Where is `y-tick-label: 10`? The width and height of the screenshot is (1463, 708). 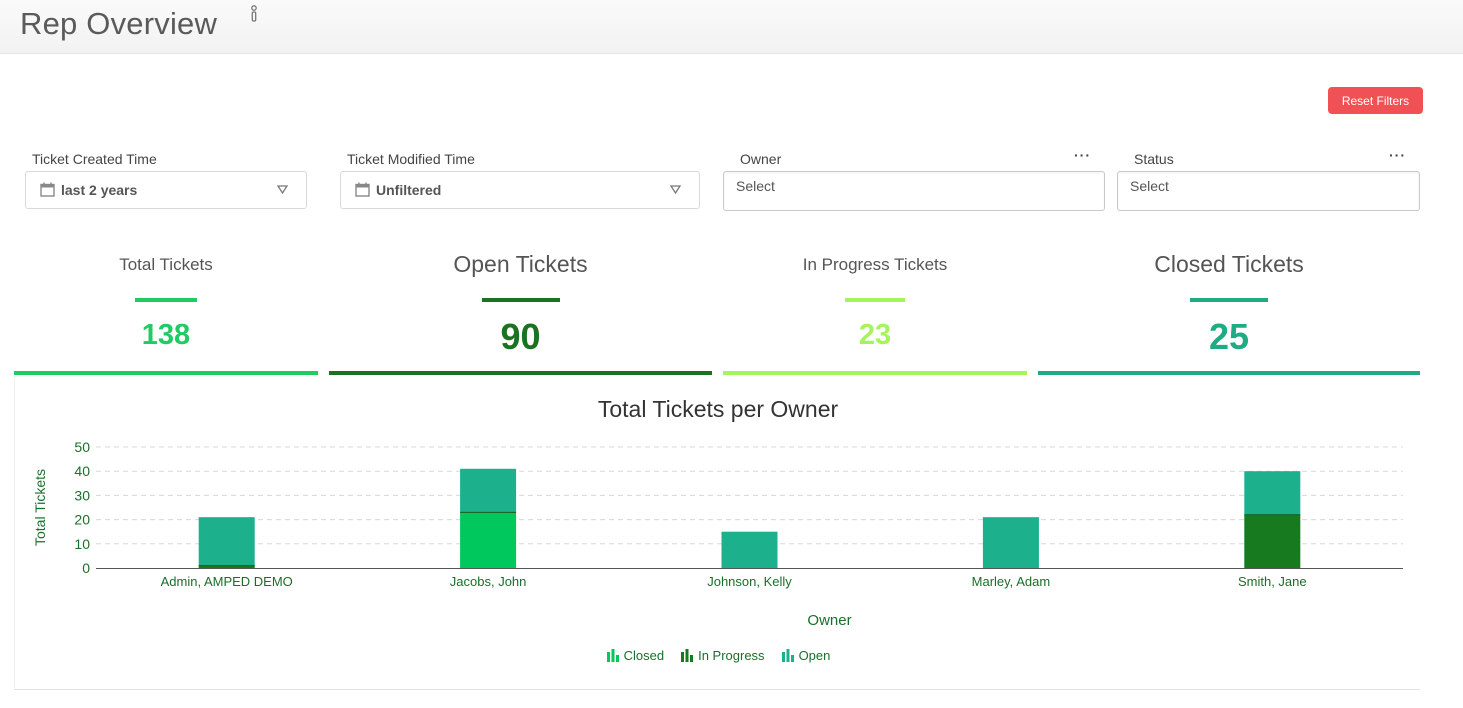 y-tick-label: 10 is located at coordinates (82, 544).